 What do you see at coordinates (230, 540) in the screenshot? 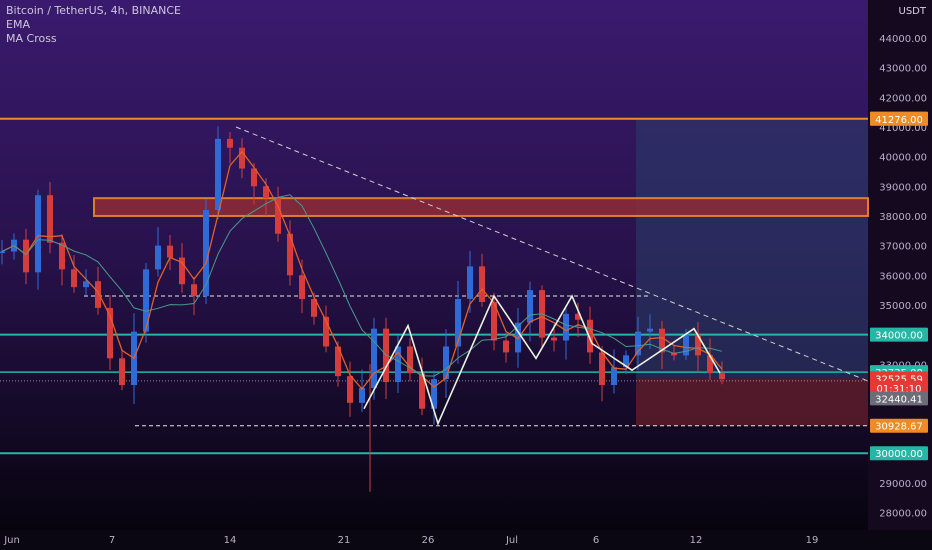
I see `time-tick-label: 14` at bounding box center [230, 540].